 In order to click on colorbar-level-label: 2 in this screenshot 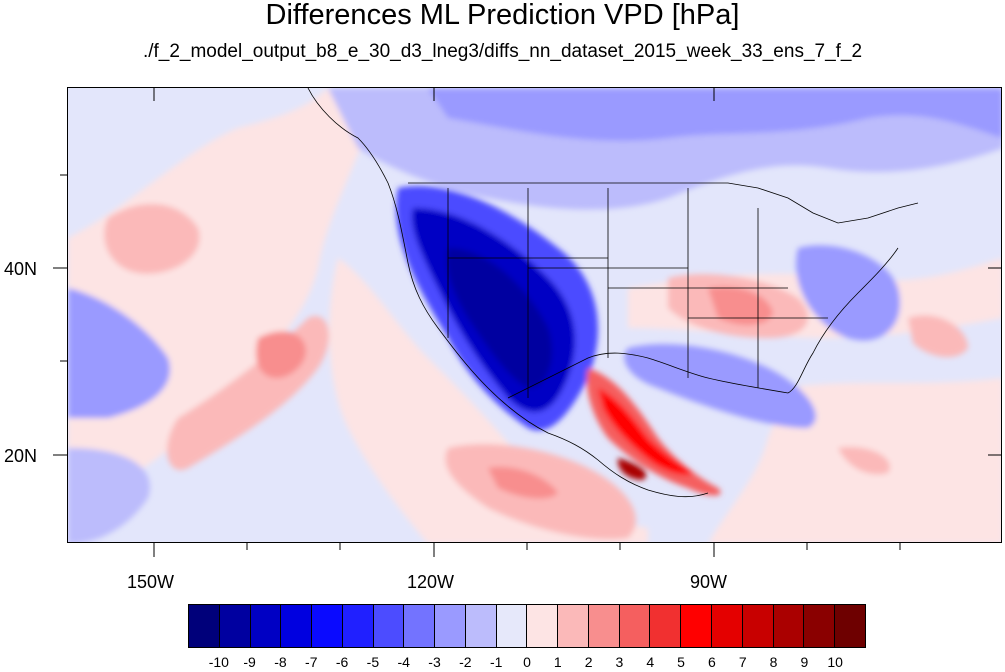, I will do `click(588, 662)`.